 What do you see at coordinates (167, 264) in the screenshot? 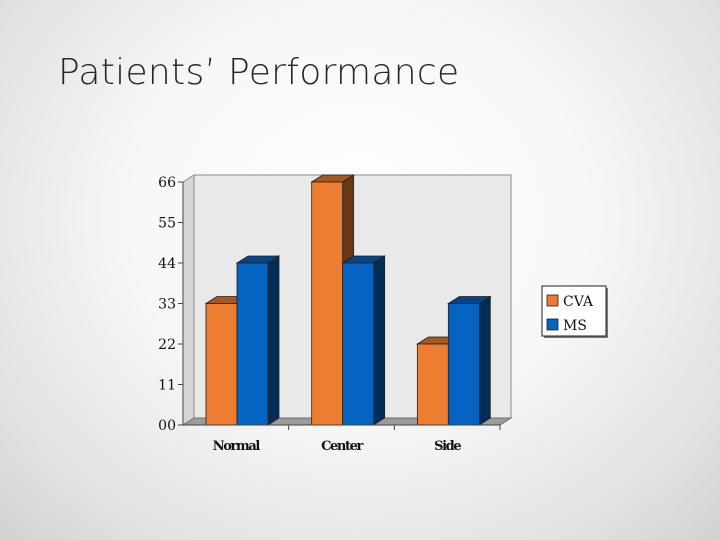
I see `y-tick-label: 44` at bounding box center [167, 264].